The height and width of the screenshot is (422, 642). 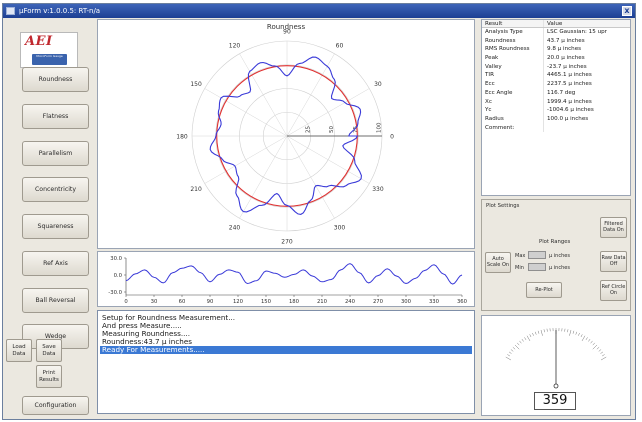 I want to click on x-tick-label: 120, so click(x=238, y=302).